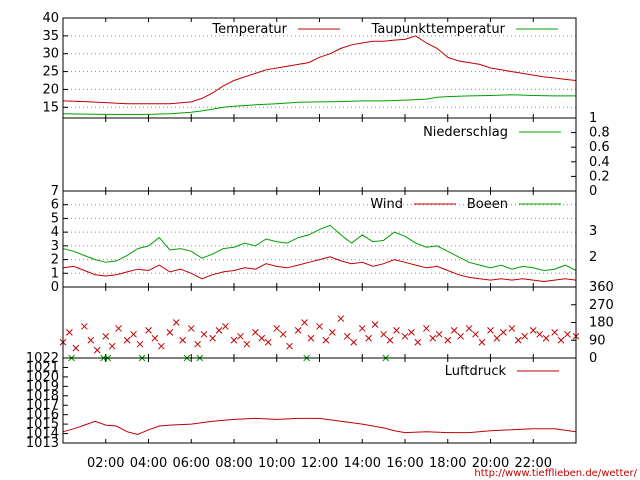  Describe the element at coordinates (42, 367) in the screenshot. I see `y-tick-label: 1021` at that location.